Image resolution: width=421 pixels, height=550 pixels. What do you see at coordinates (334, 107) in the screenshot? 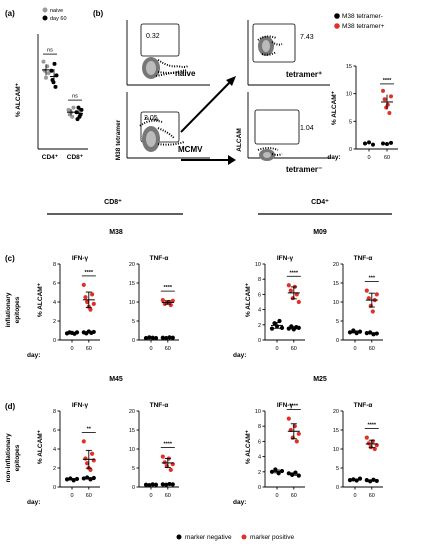
I see `panel-b-ylabel: % ALCAM⁺` at bounding box center [334, 107].